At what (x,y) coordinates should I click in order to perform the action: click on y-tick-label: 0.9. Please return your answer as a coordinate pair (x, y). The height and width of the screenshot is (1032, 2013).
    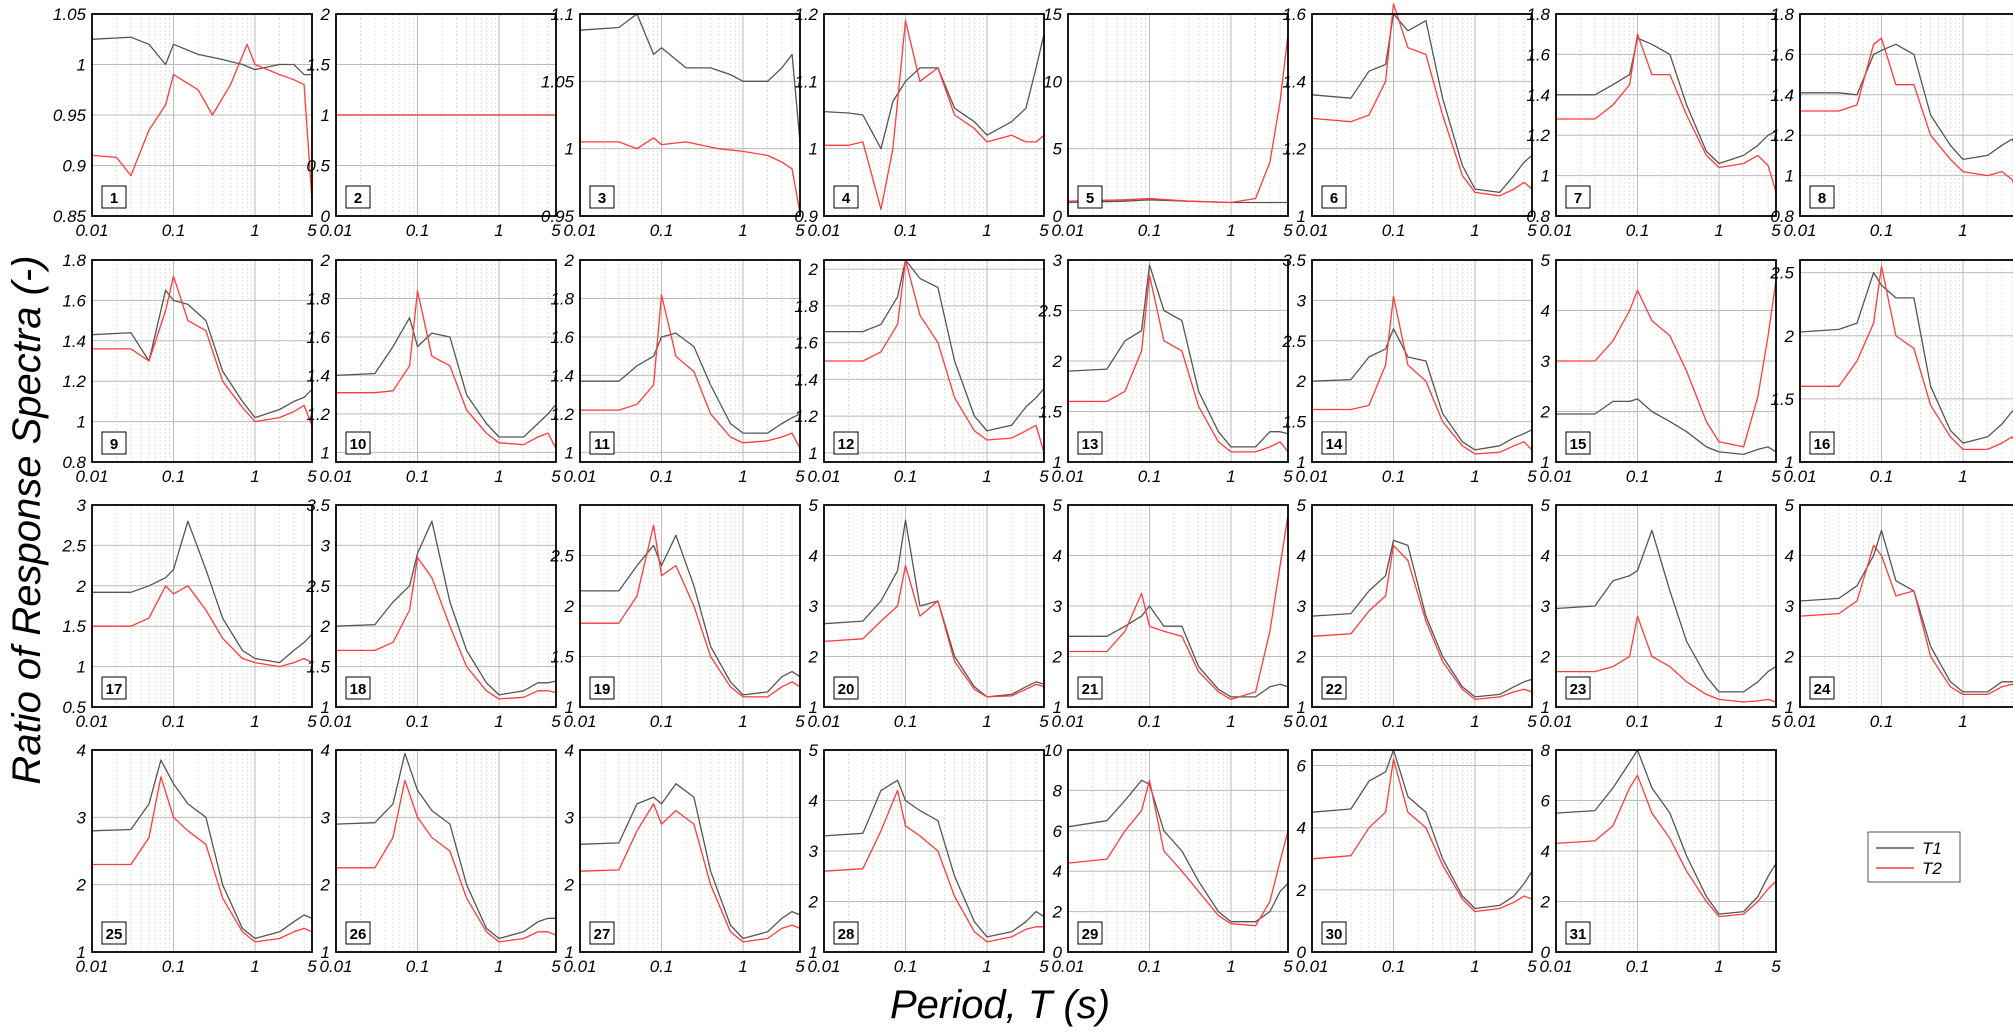
    Looking at the image, I should click on (74, 166).